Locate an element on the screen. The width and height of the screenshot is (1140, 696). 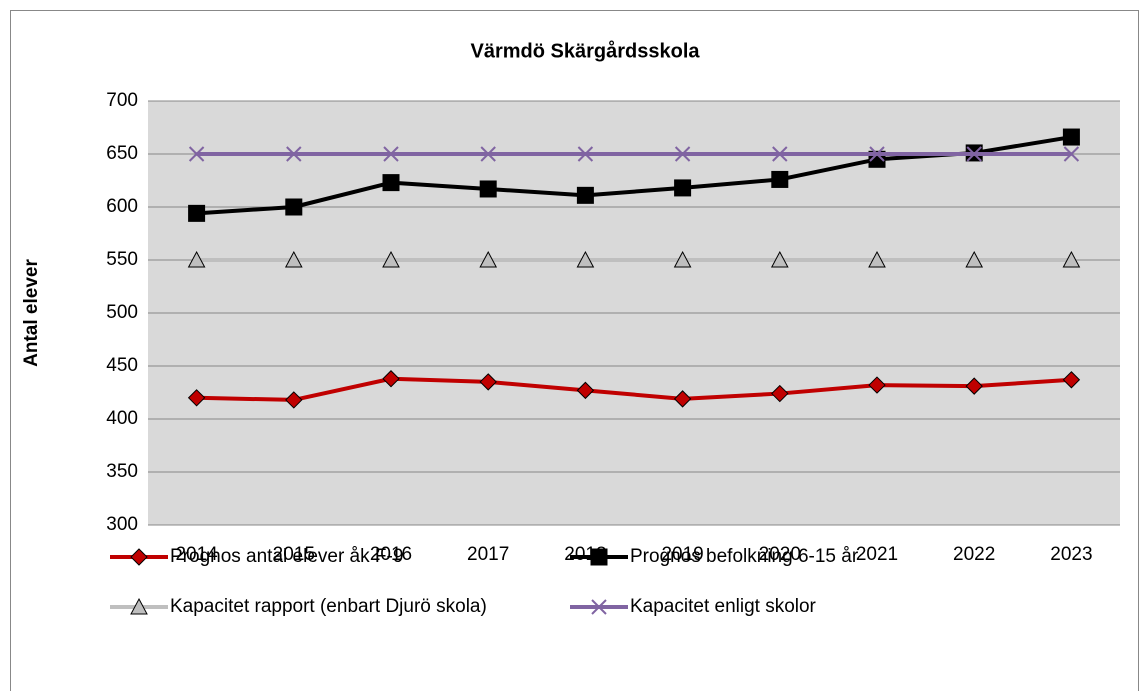
y-tick-label: 300 is located at coordinates (122, 524).